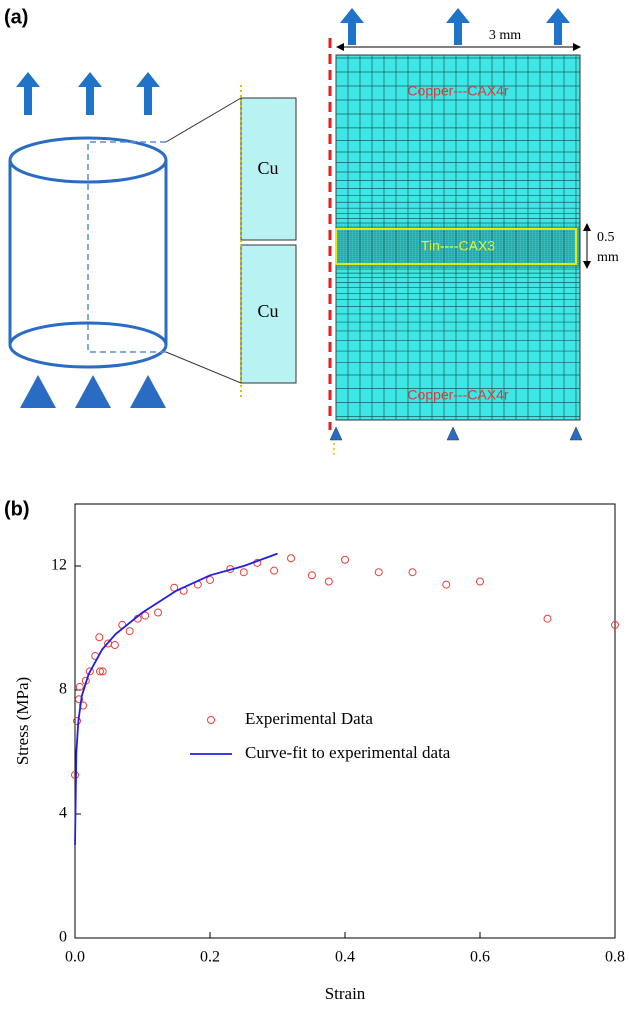 The image size is (629, 1009). I want to click on x-tick-label: 0.4, so click(345, 957).